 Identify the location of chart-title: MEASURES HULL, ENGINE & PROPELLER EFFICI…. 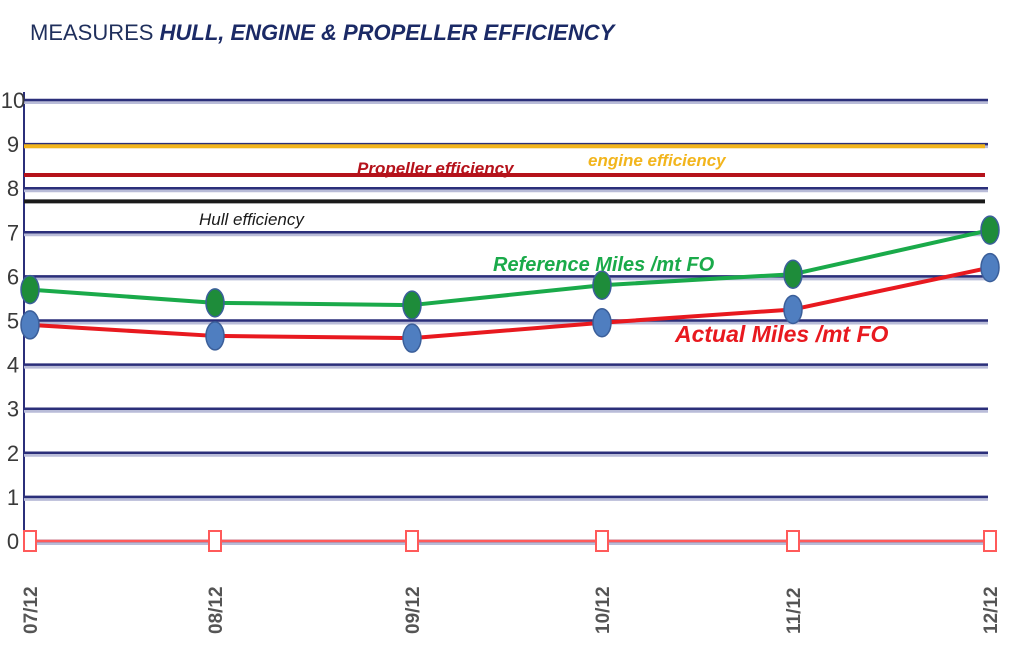
(322, 33).